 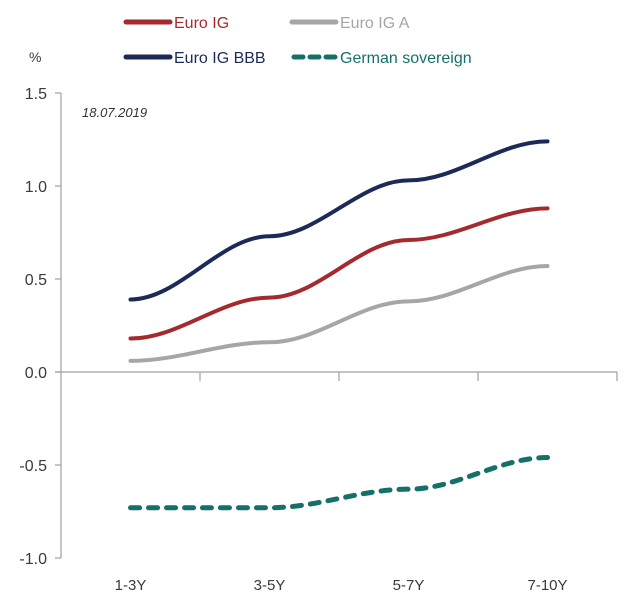 I want to click on legend-label: German sovereign, so click(x=406, y=58).